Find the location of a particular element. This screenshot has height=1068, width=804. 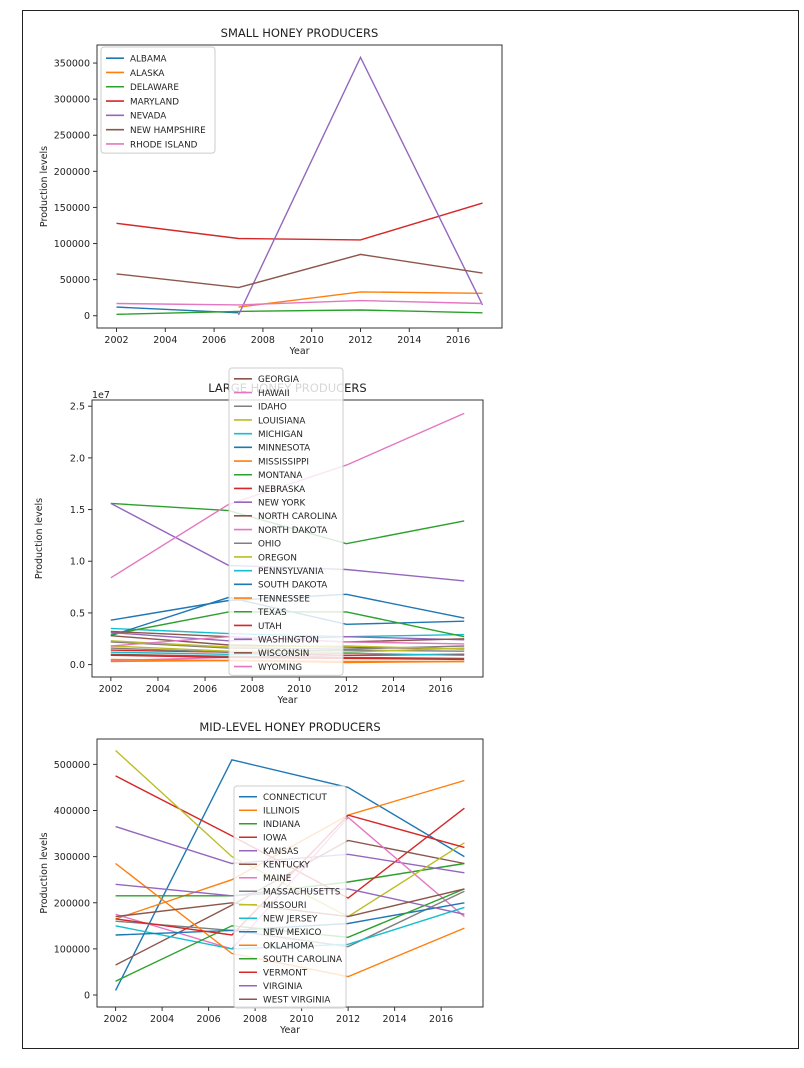

legend-label: MISSOURI is located at coordinates (284, 906).